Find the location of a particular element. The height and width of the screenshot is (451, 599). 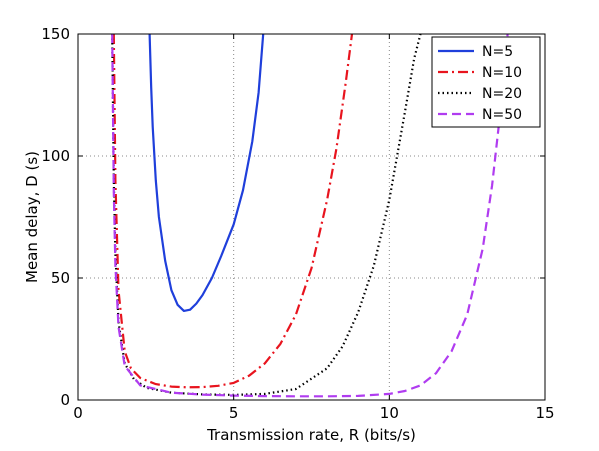

legend-label: N=20 is located at coordinates (502, 94).